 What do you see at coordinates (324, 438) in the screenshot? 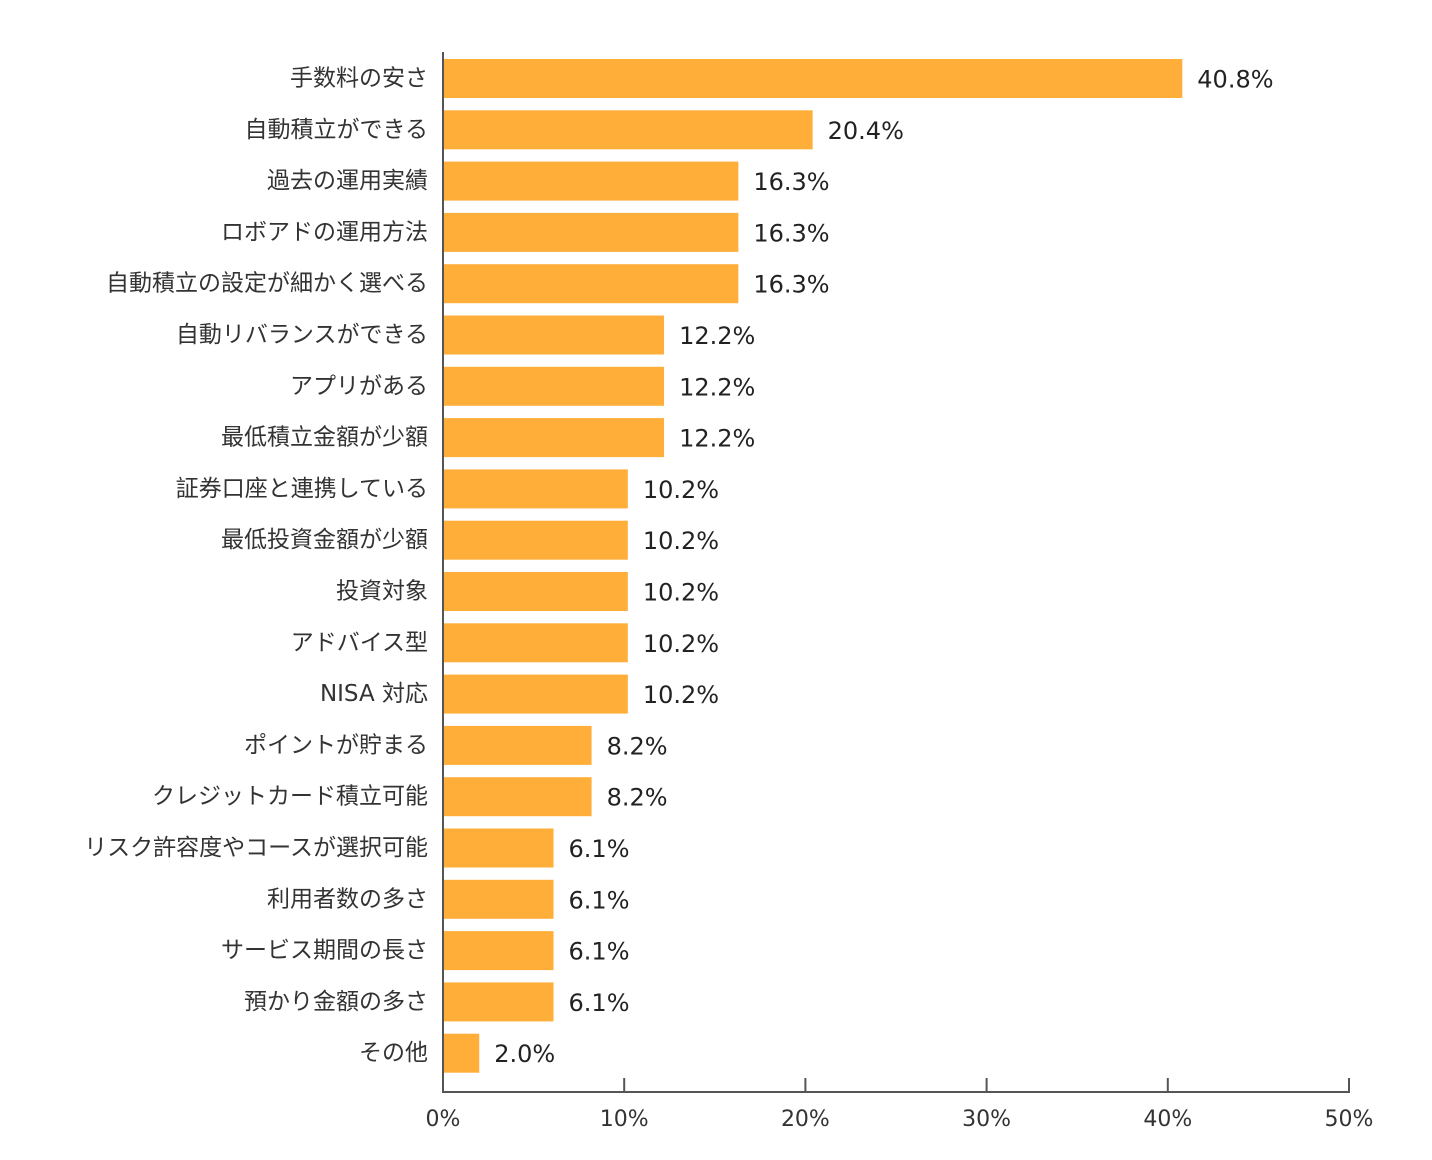
I see `category-label-8: 最低積立金額が少額` at bounding box center [324, 438].